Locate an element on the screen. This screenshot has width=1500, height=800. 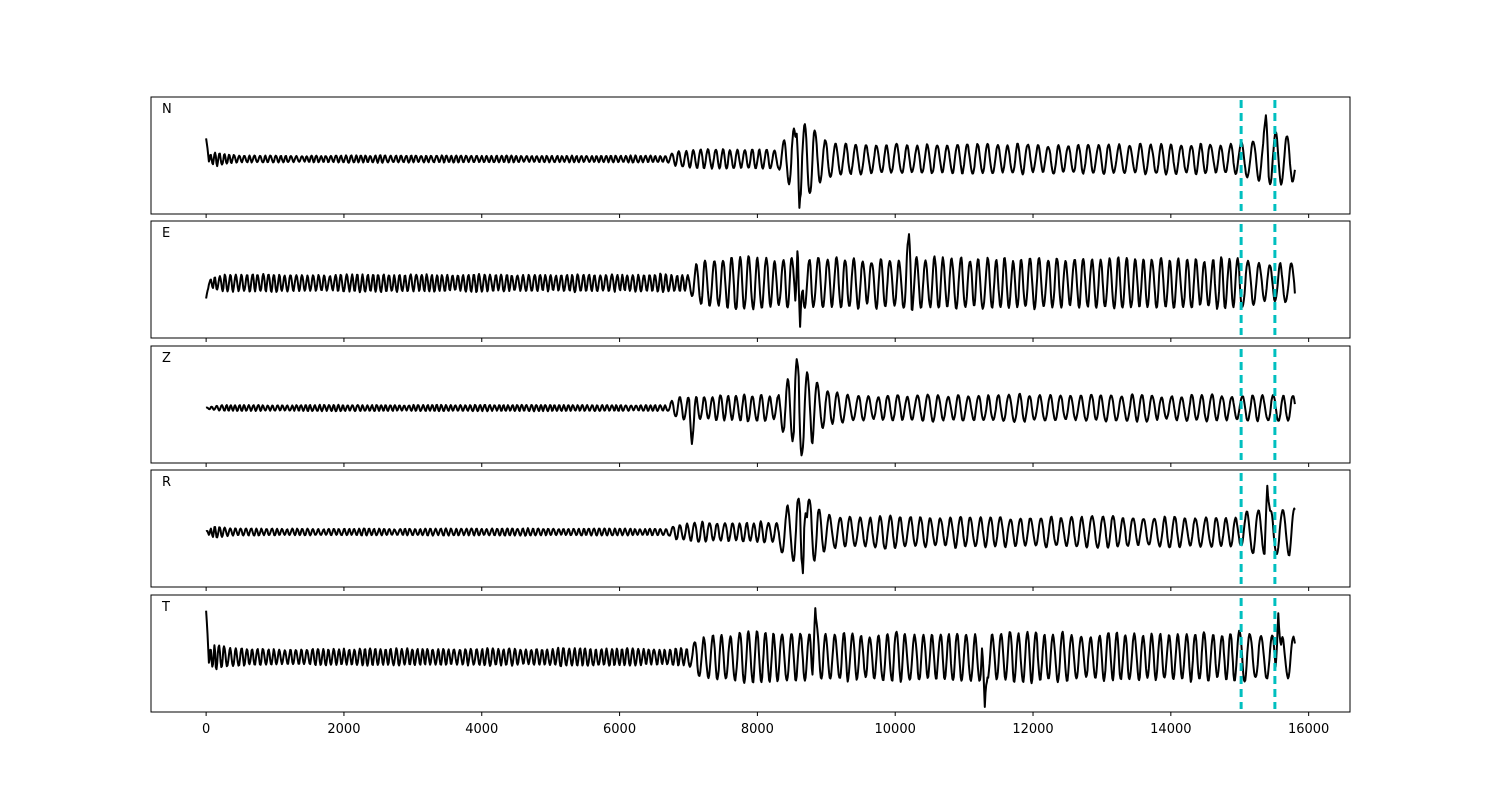
x-axis: 0 2000 4000 6000 8000 10000 12000 14000 16000 is located at coordinates (765, 729).